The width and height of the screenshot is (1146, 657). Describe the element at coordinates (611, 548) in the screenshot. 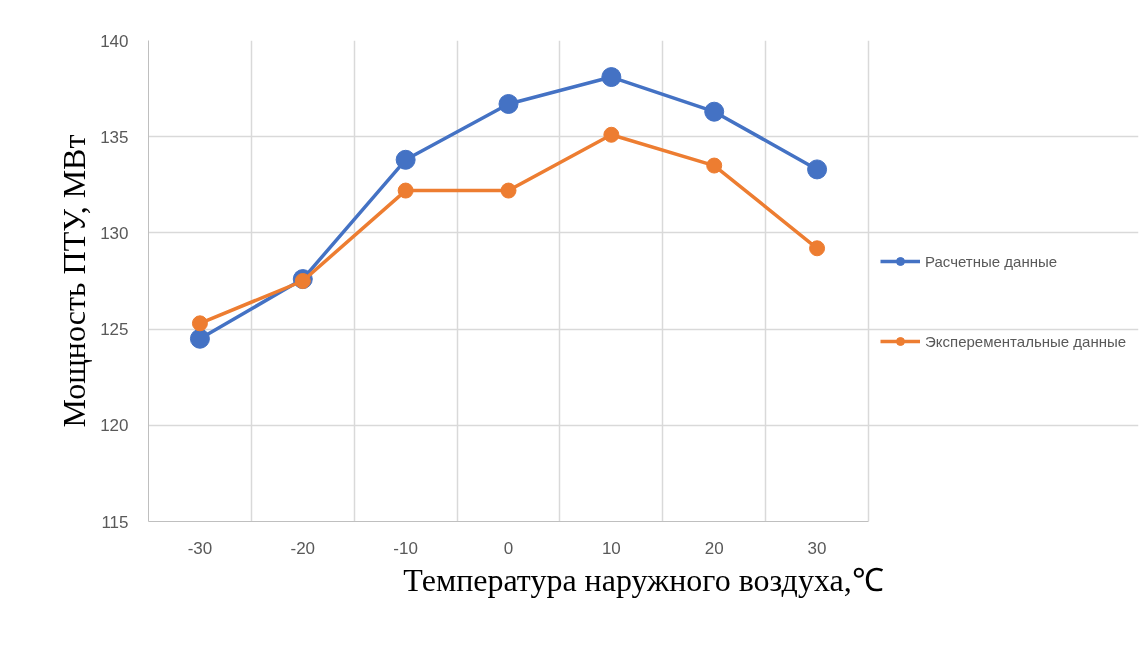

I see `x-tick-label: 10` at that location.